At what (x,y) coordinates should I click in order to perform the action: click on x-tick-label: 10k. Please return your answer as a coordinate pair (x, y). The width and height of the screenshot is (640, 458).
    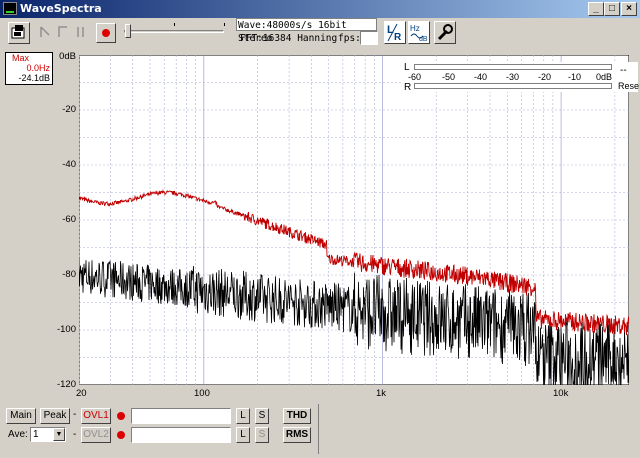
    Looking at the image, I should click on (561, 393).